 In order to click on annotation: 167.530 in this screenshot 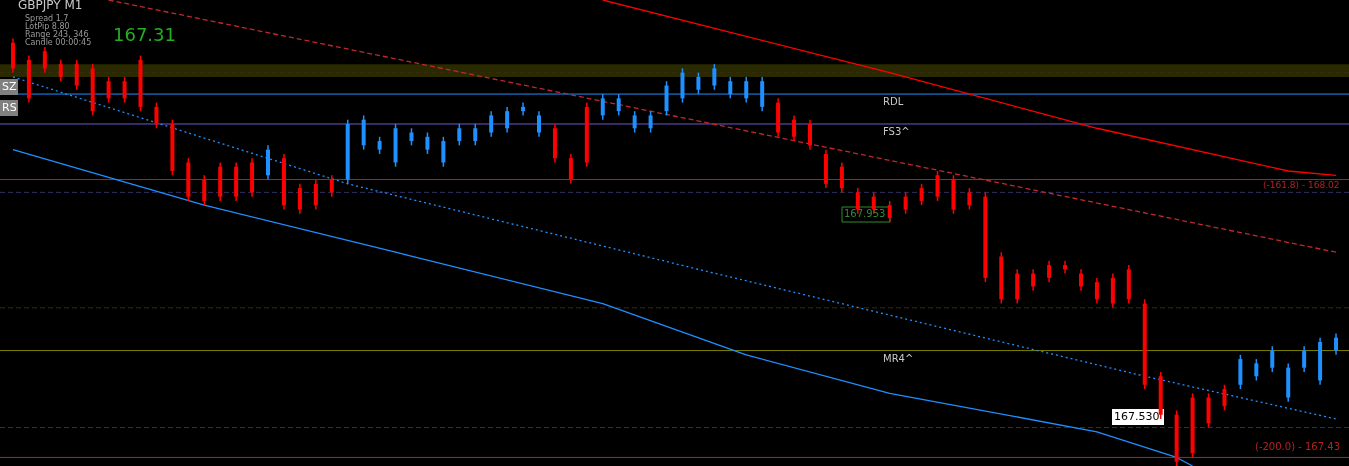, I will do `click(1137, 416)`.